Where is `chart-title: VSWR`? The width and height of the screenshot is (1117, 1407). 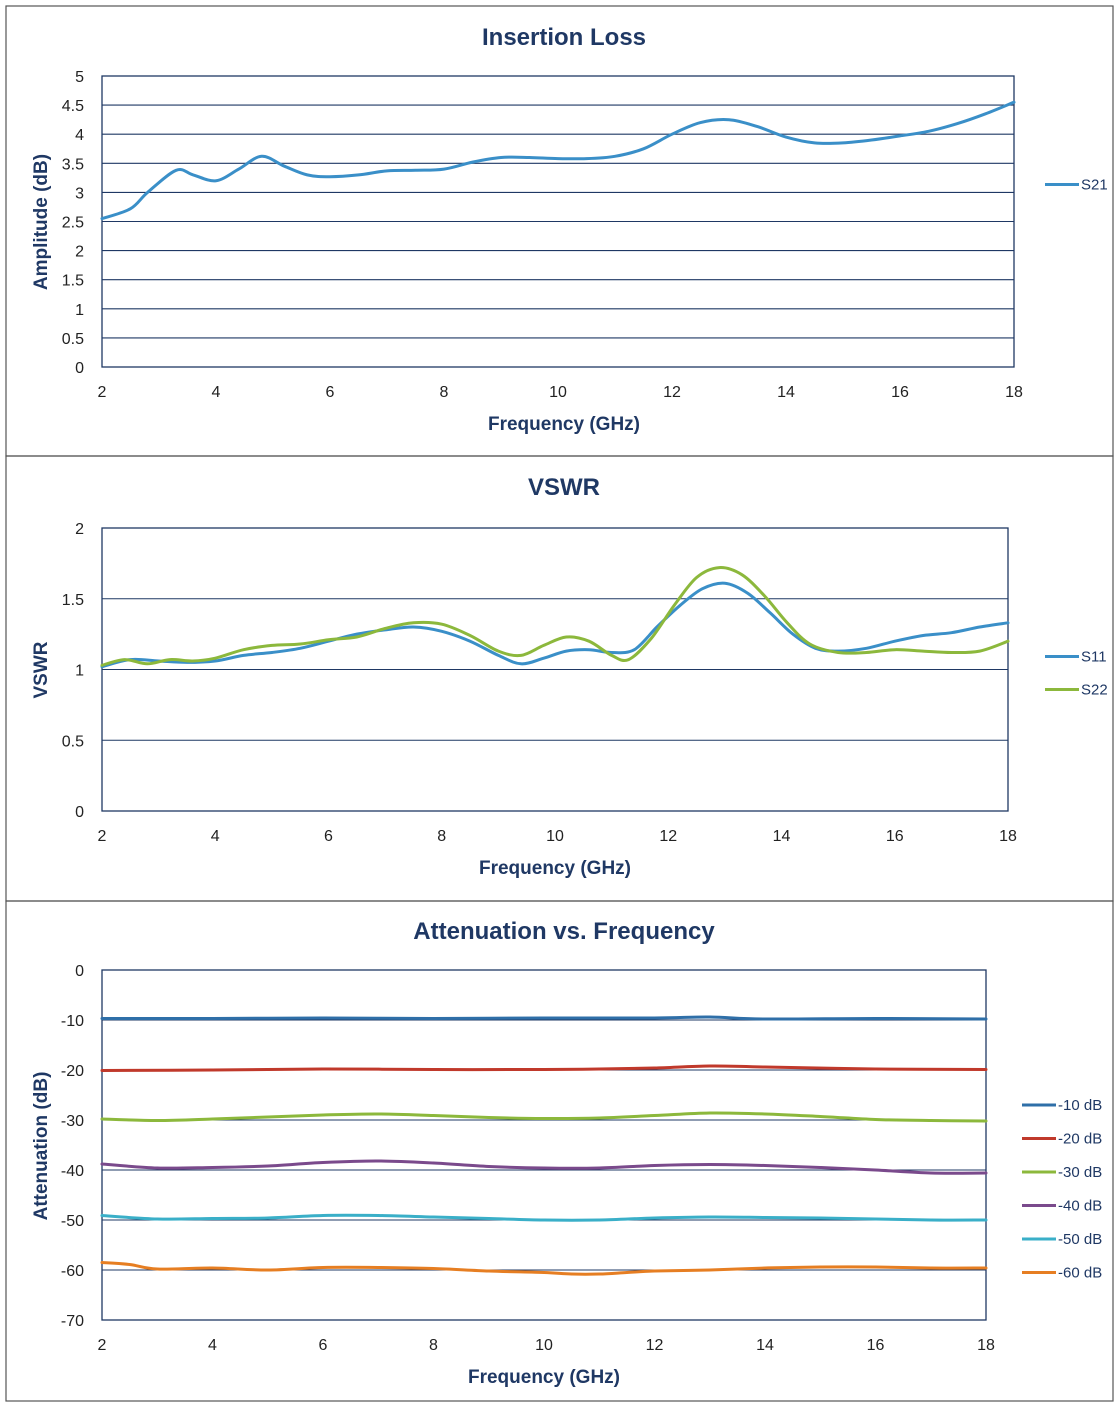 chart-title: VSWR is located at coordinates (564, 487).